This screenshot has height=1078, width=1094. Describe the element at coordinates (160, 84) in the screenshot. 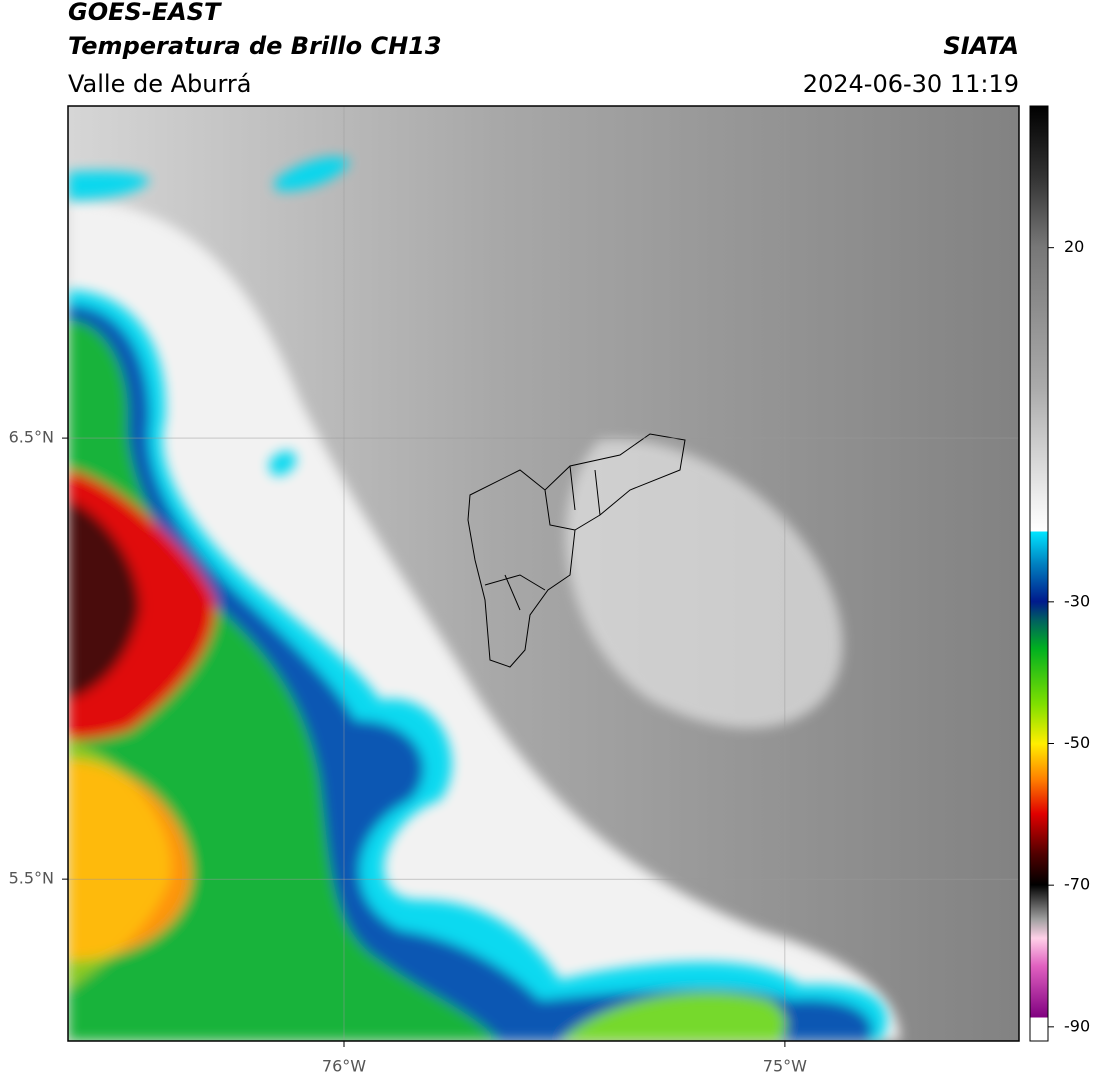

I see `region: Valle de Aburrá` at that location.